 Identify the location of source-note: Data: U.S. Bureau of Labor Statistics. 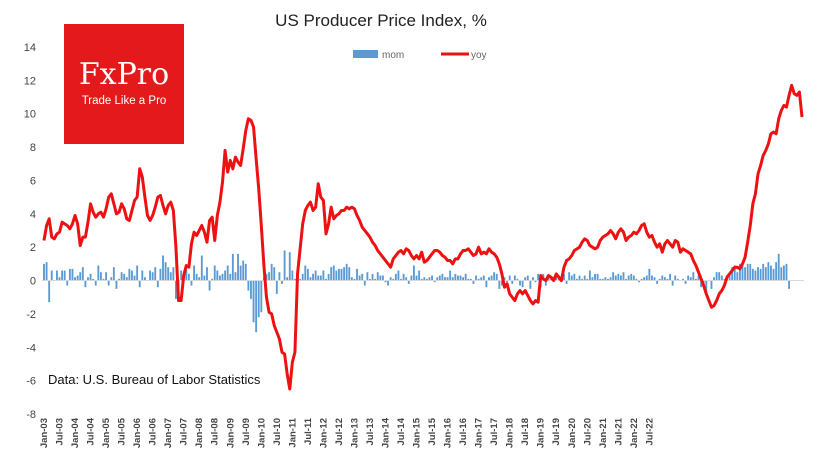
(154, 379).